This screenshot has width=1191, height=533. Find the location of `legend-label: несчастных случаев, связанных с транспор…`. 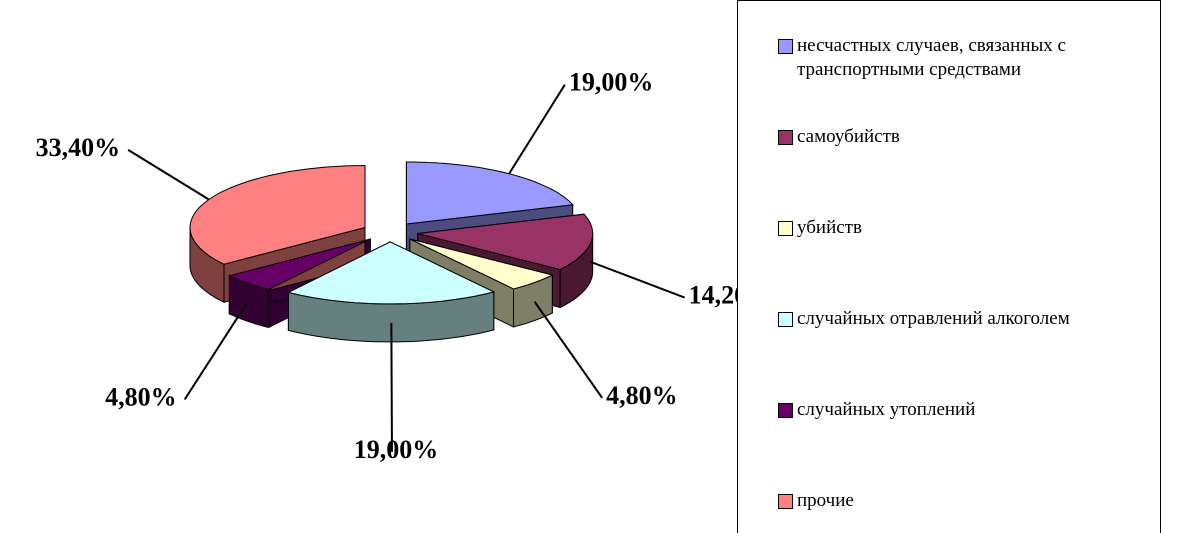

legend-label: несчастных случаев, связанных с транспор… is located at coordinates (931, 57).